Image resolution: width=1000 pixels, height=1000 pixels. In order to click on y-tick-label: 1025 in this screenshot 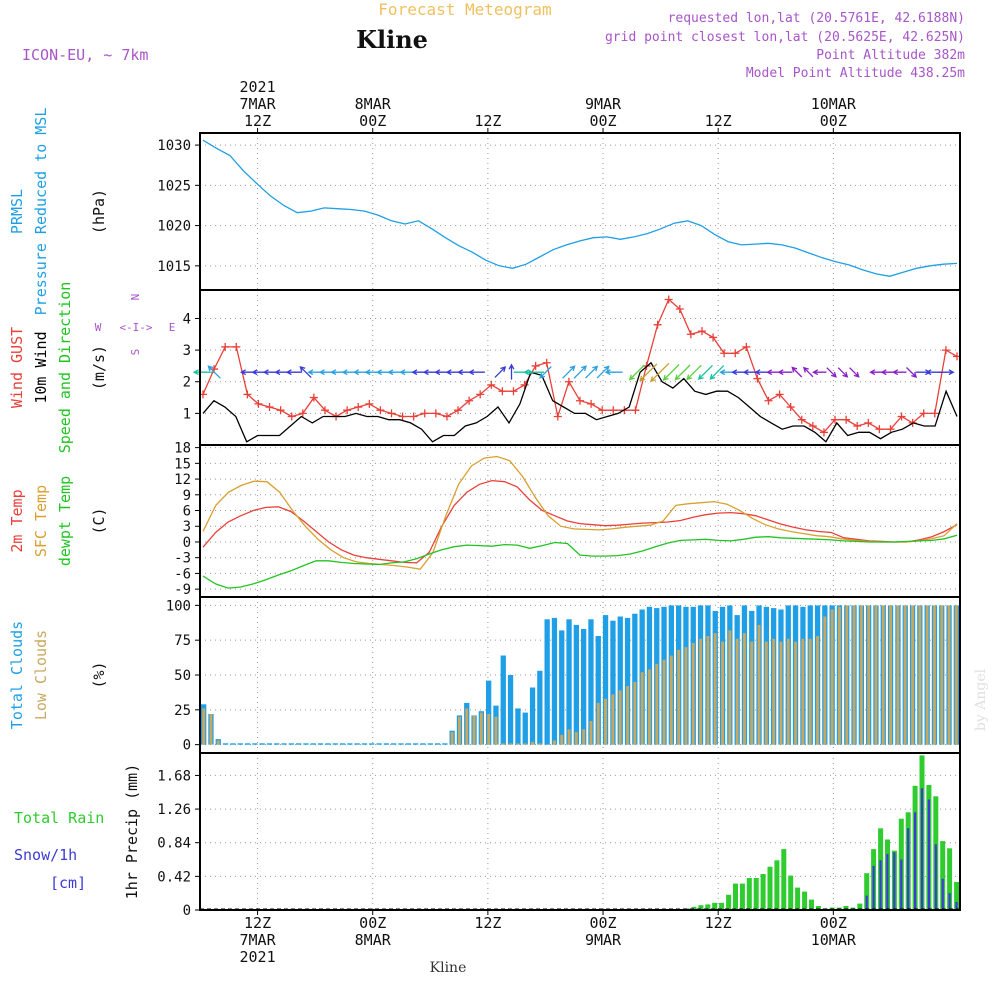, I will do `click(174, 186)`.